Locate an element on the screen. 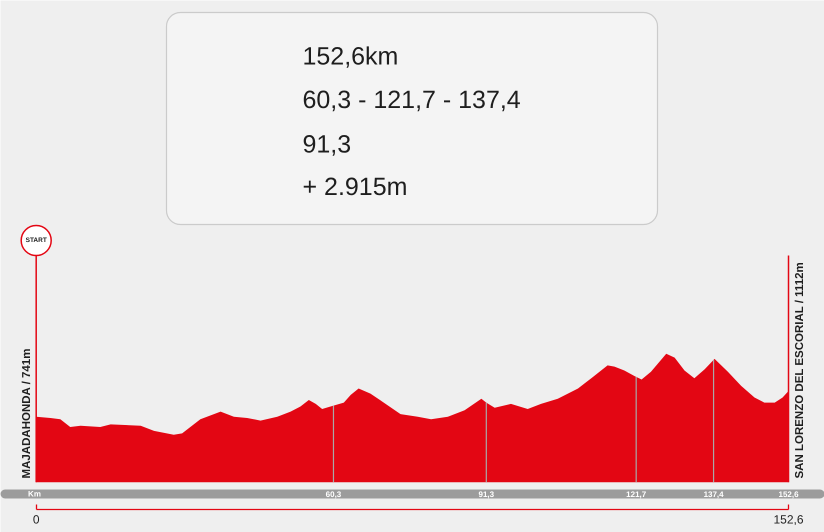 Image resolution: width=824 pixels, height=532 pixels. text: 152,6km is located at coordinates (350, 56).